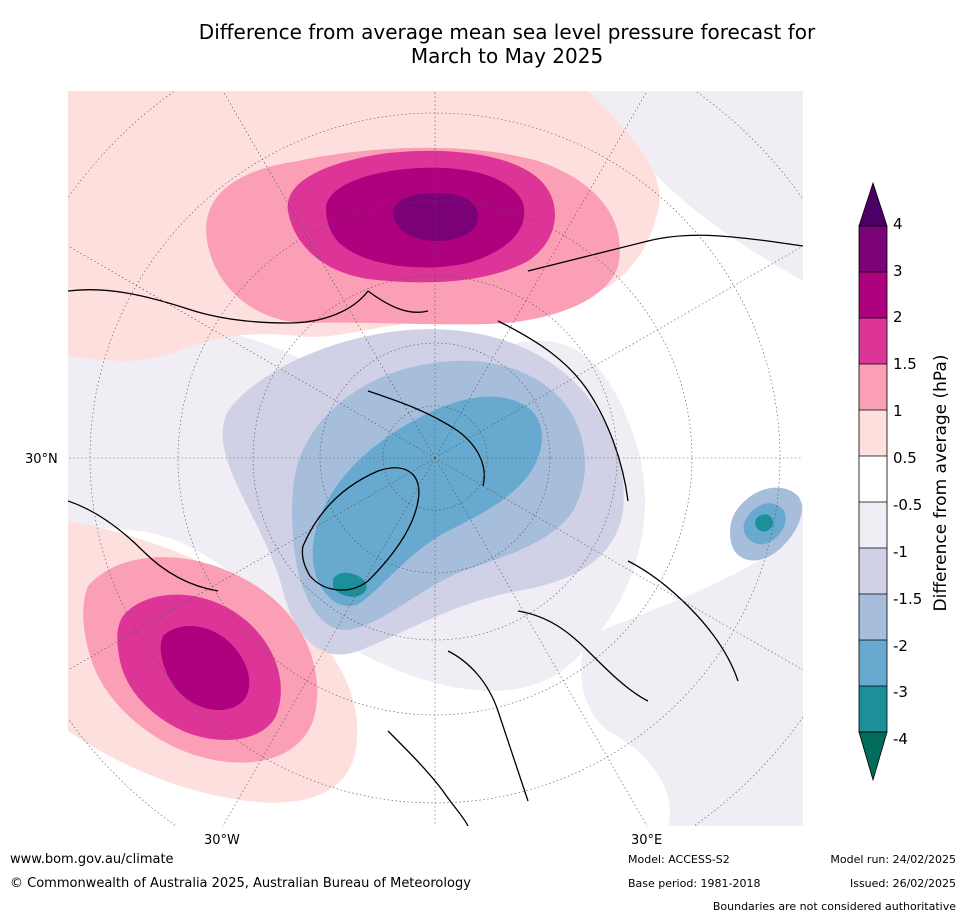  Describe the element at coordinates (898, 317) in the screenshot. I see `colorbar-tick-label: 2` at that location.